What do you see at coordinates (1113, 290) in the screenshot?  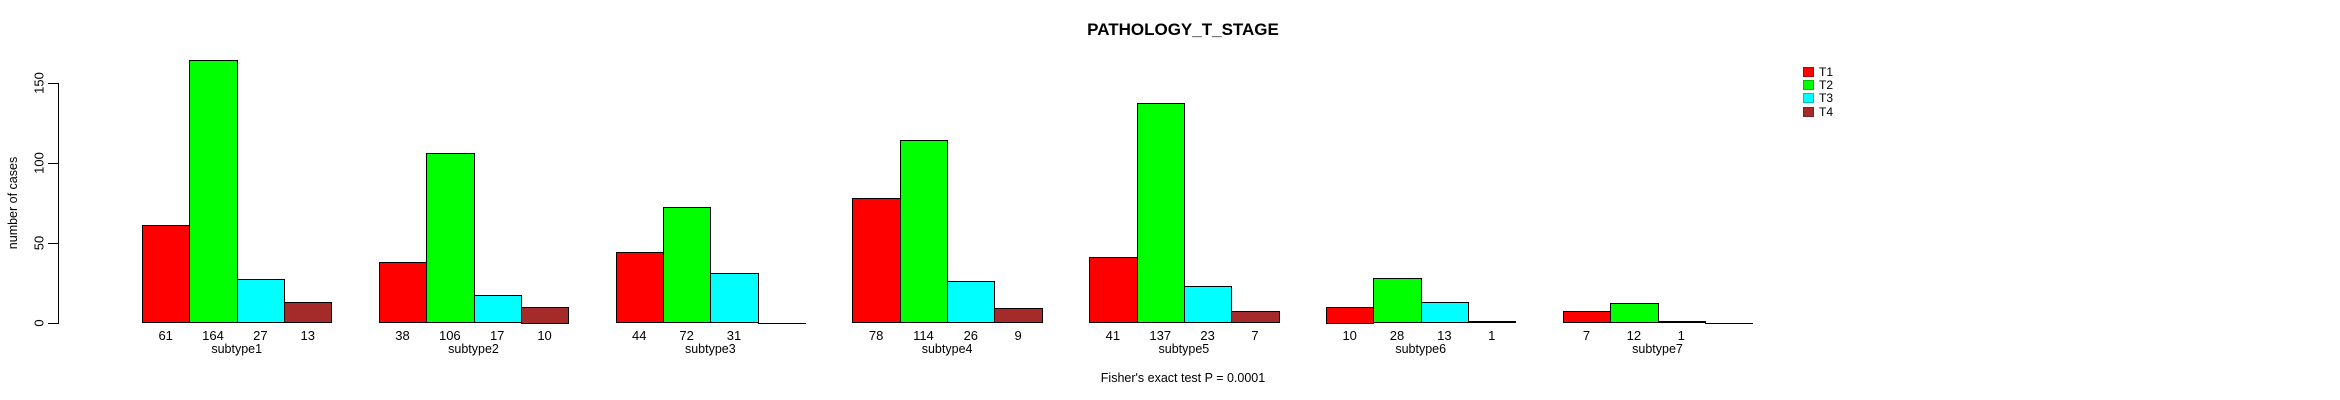 I see `bar-subtype5-T1` at bounding box center [1113, 290].